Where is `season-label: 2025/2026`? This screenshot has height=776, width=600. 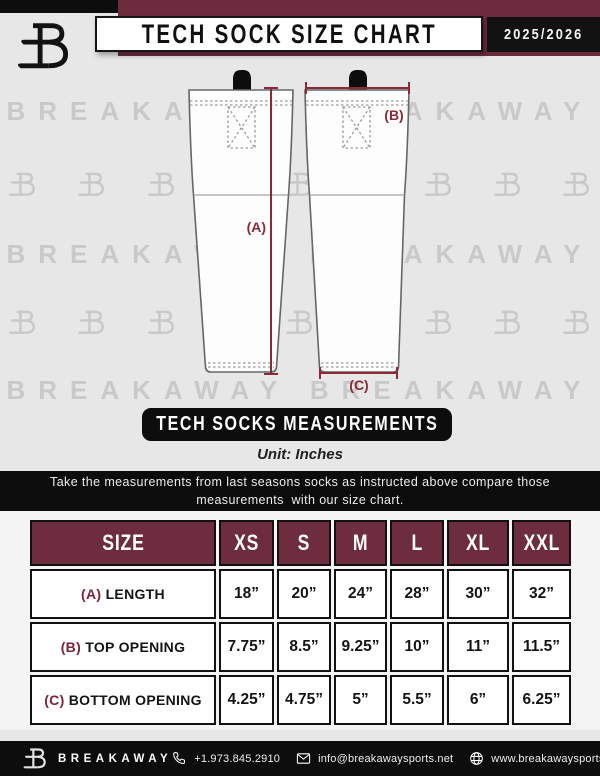
season-label: 2025/2026 is located at coordinates (543, 34).